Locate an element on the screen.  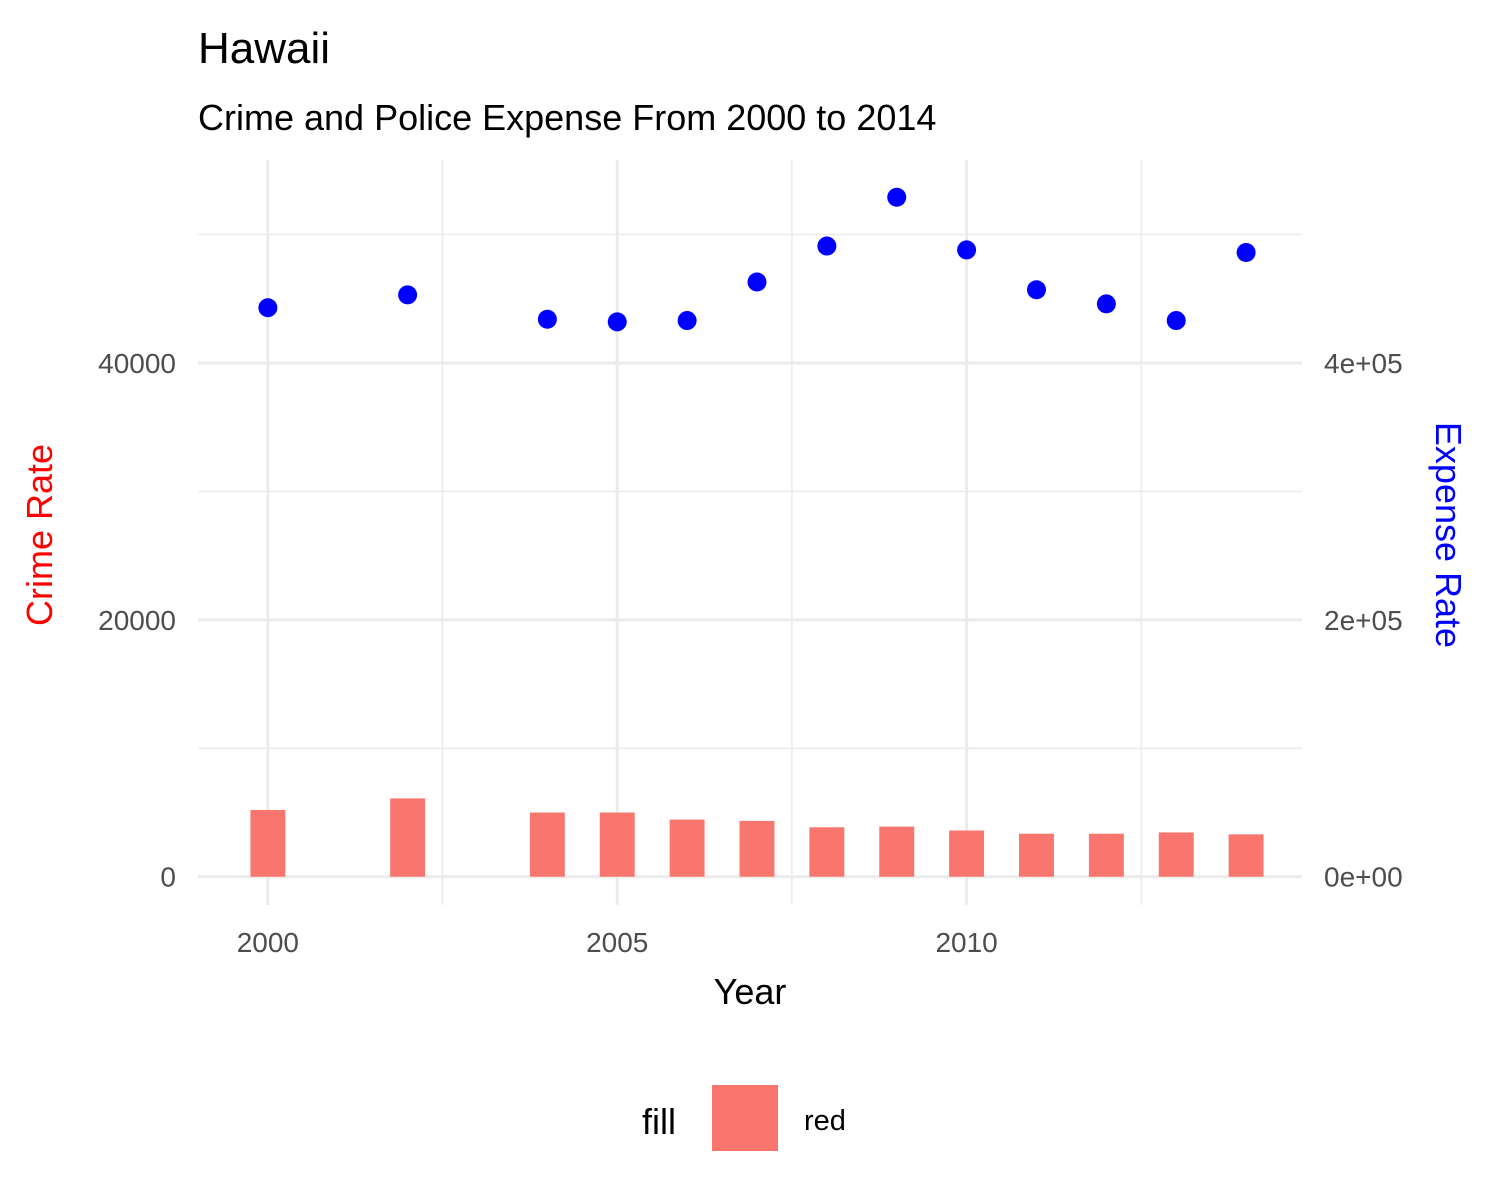
crime-rate-bars is located at coordinates (757, 837).